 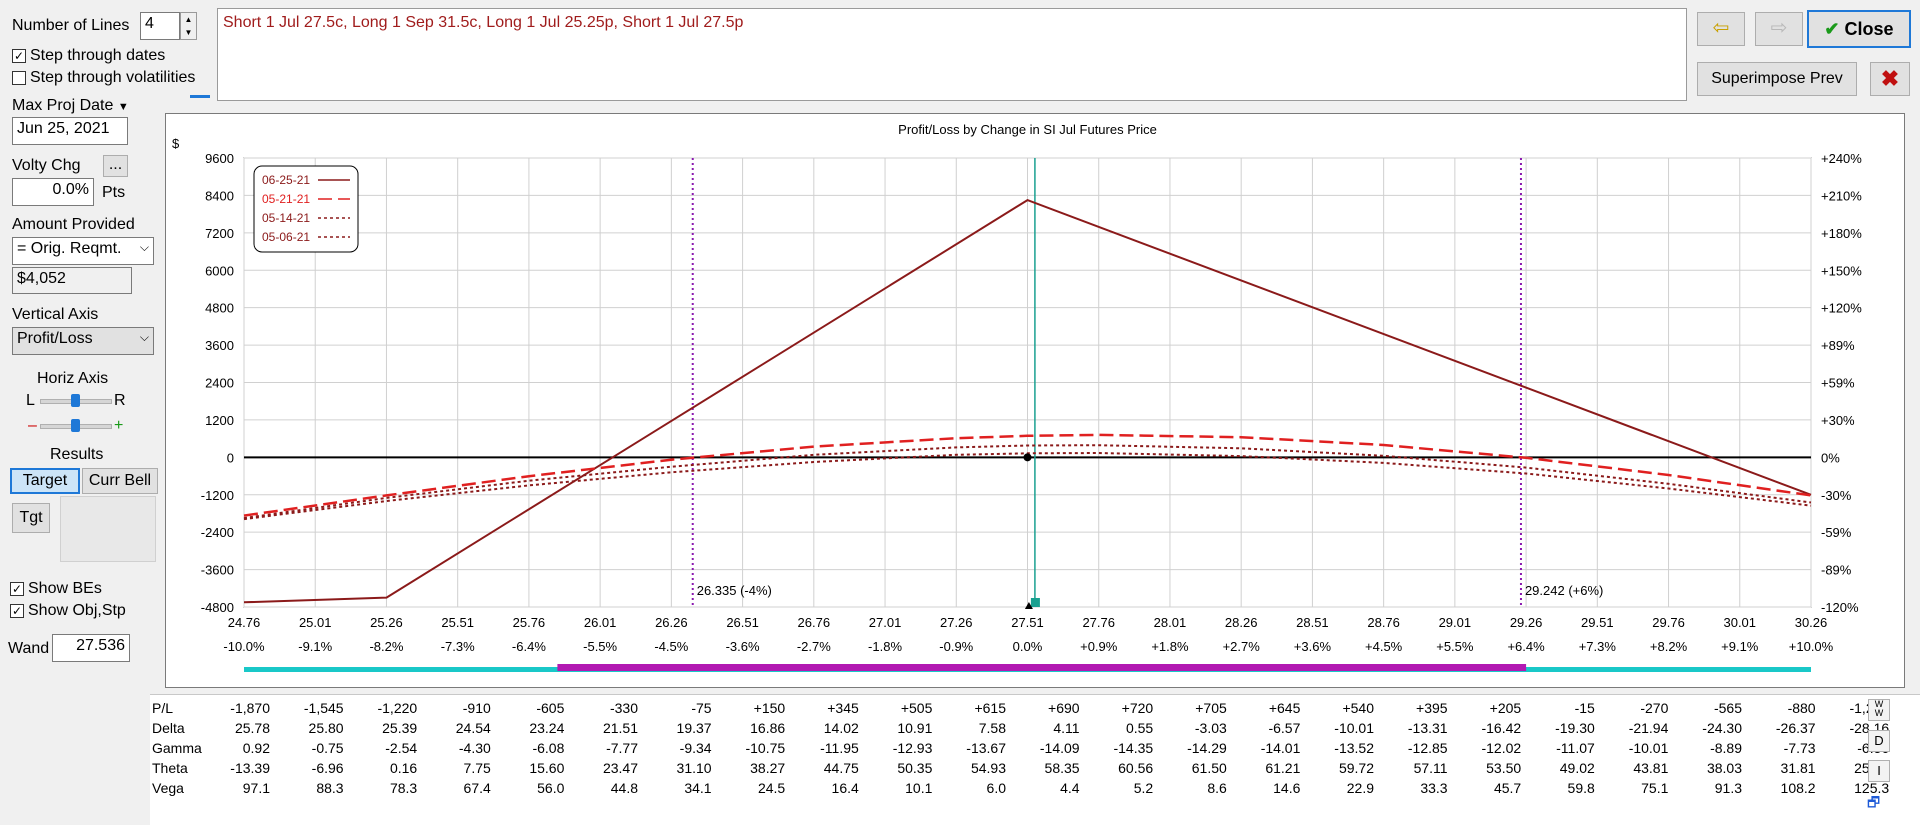 I want to click on step-vols-checkbox: Step through volatilities, so click(x=103, y=78).